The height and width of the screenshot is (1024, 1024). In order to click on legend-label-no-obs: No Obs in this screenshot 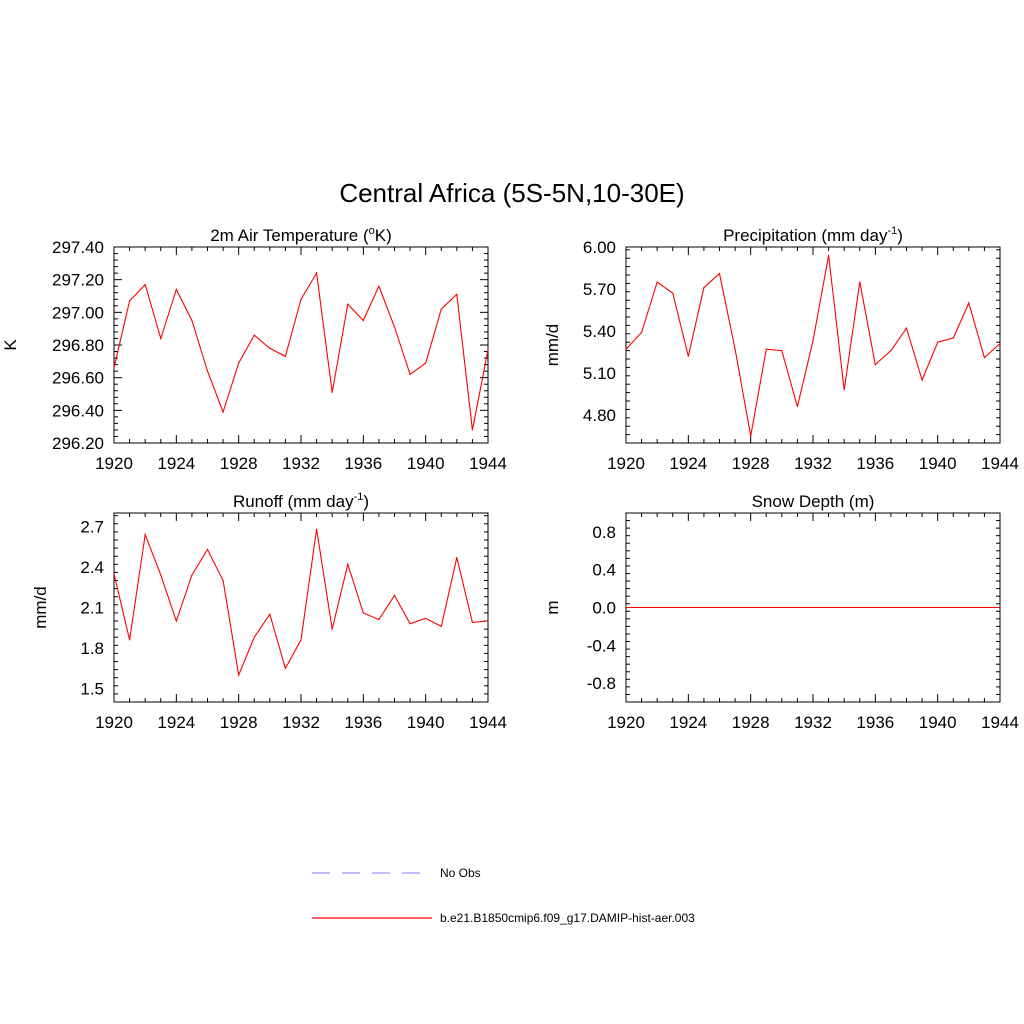, I will do `click(460, 873)`.